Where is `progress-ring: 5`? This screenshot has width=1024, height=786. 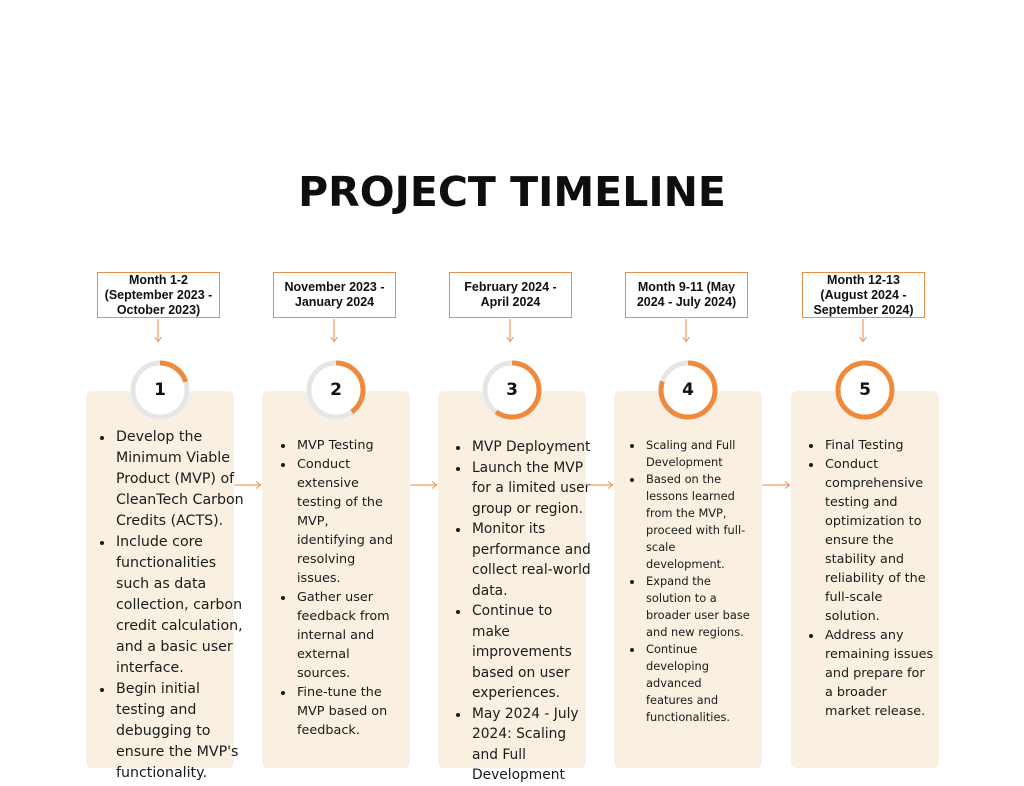 progress-ring: 5 is located at coordinates (865, 390).